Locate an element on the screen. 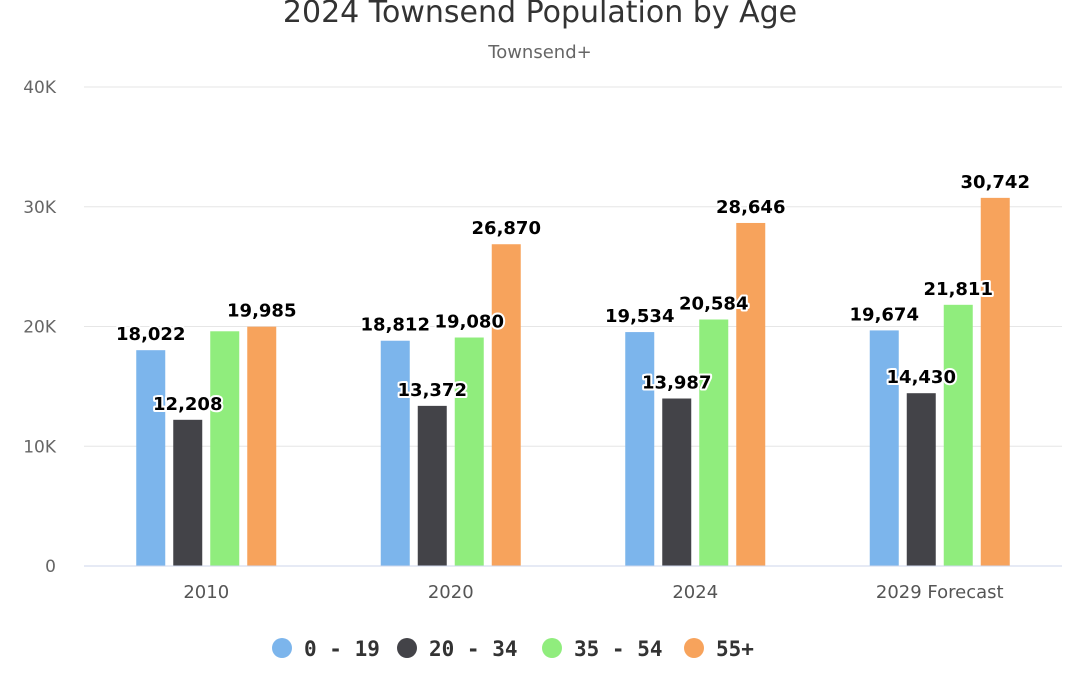 Image resolution: width=1080 pixels, height=675 pixels. data-label: 14,430 is located at coordinates (921, 377).